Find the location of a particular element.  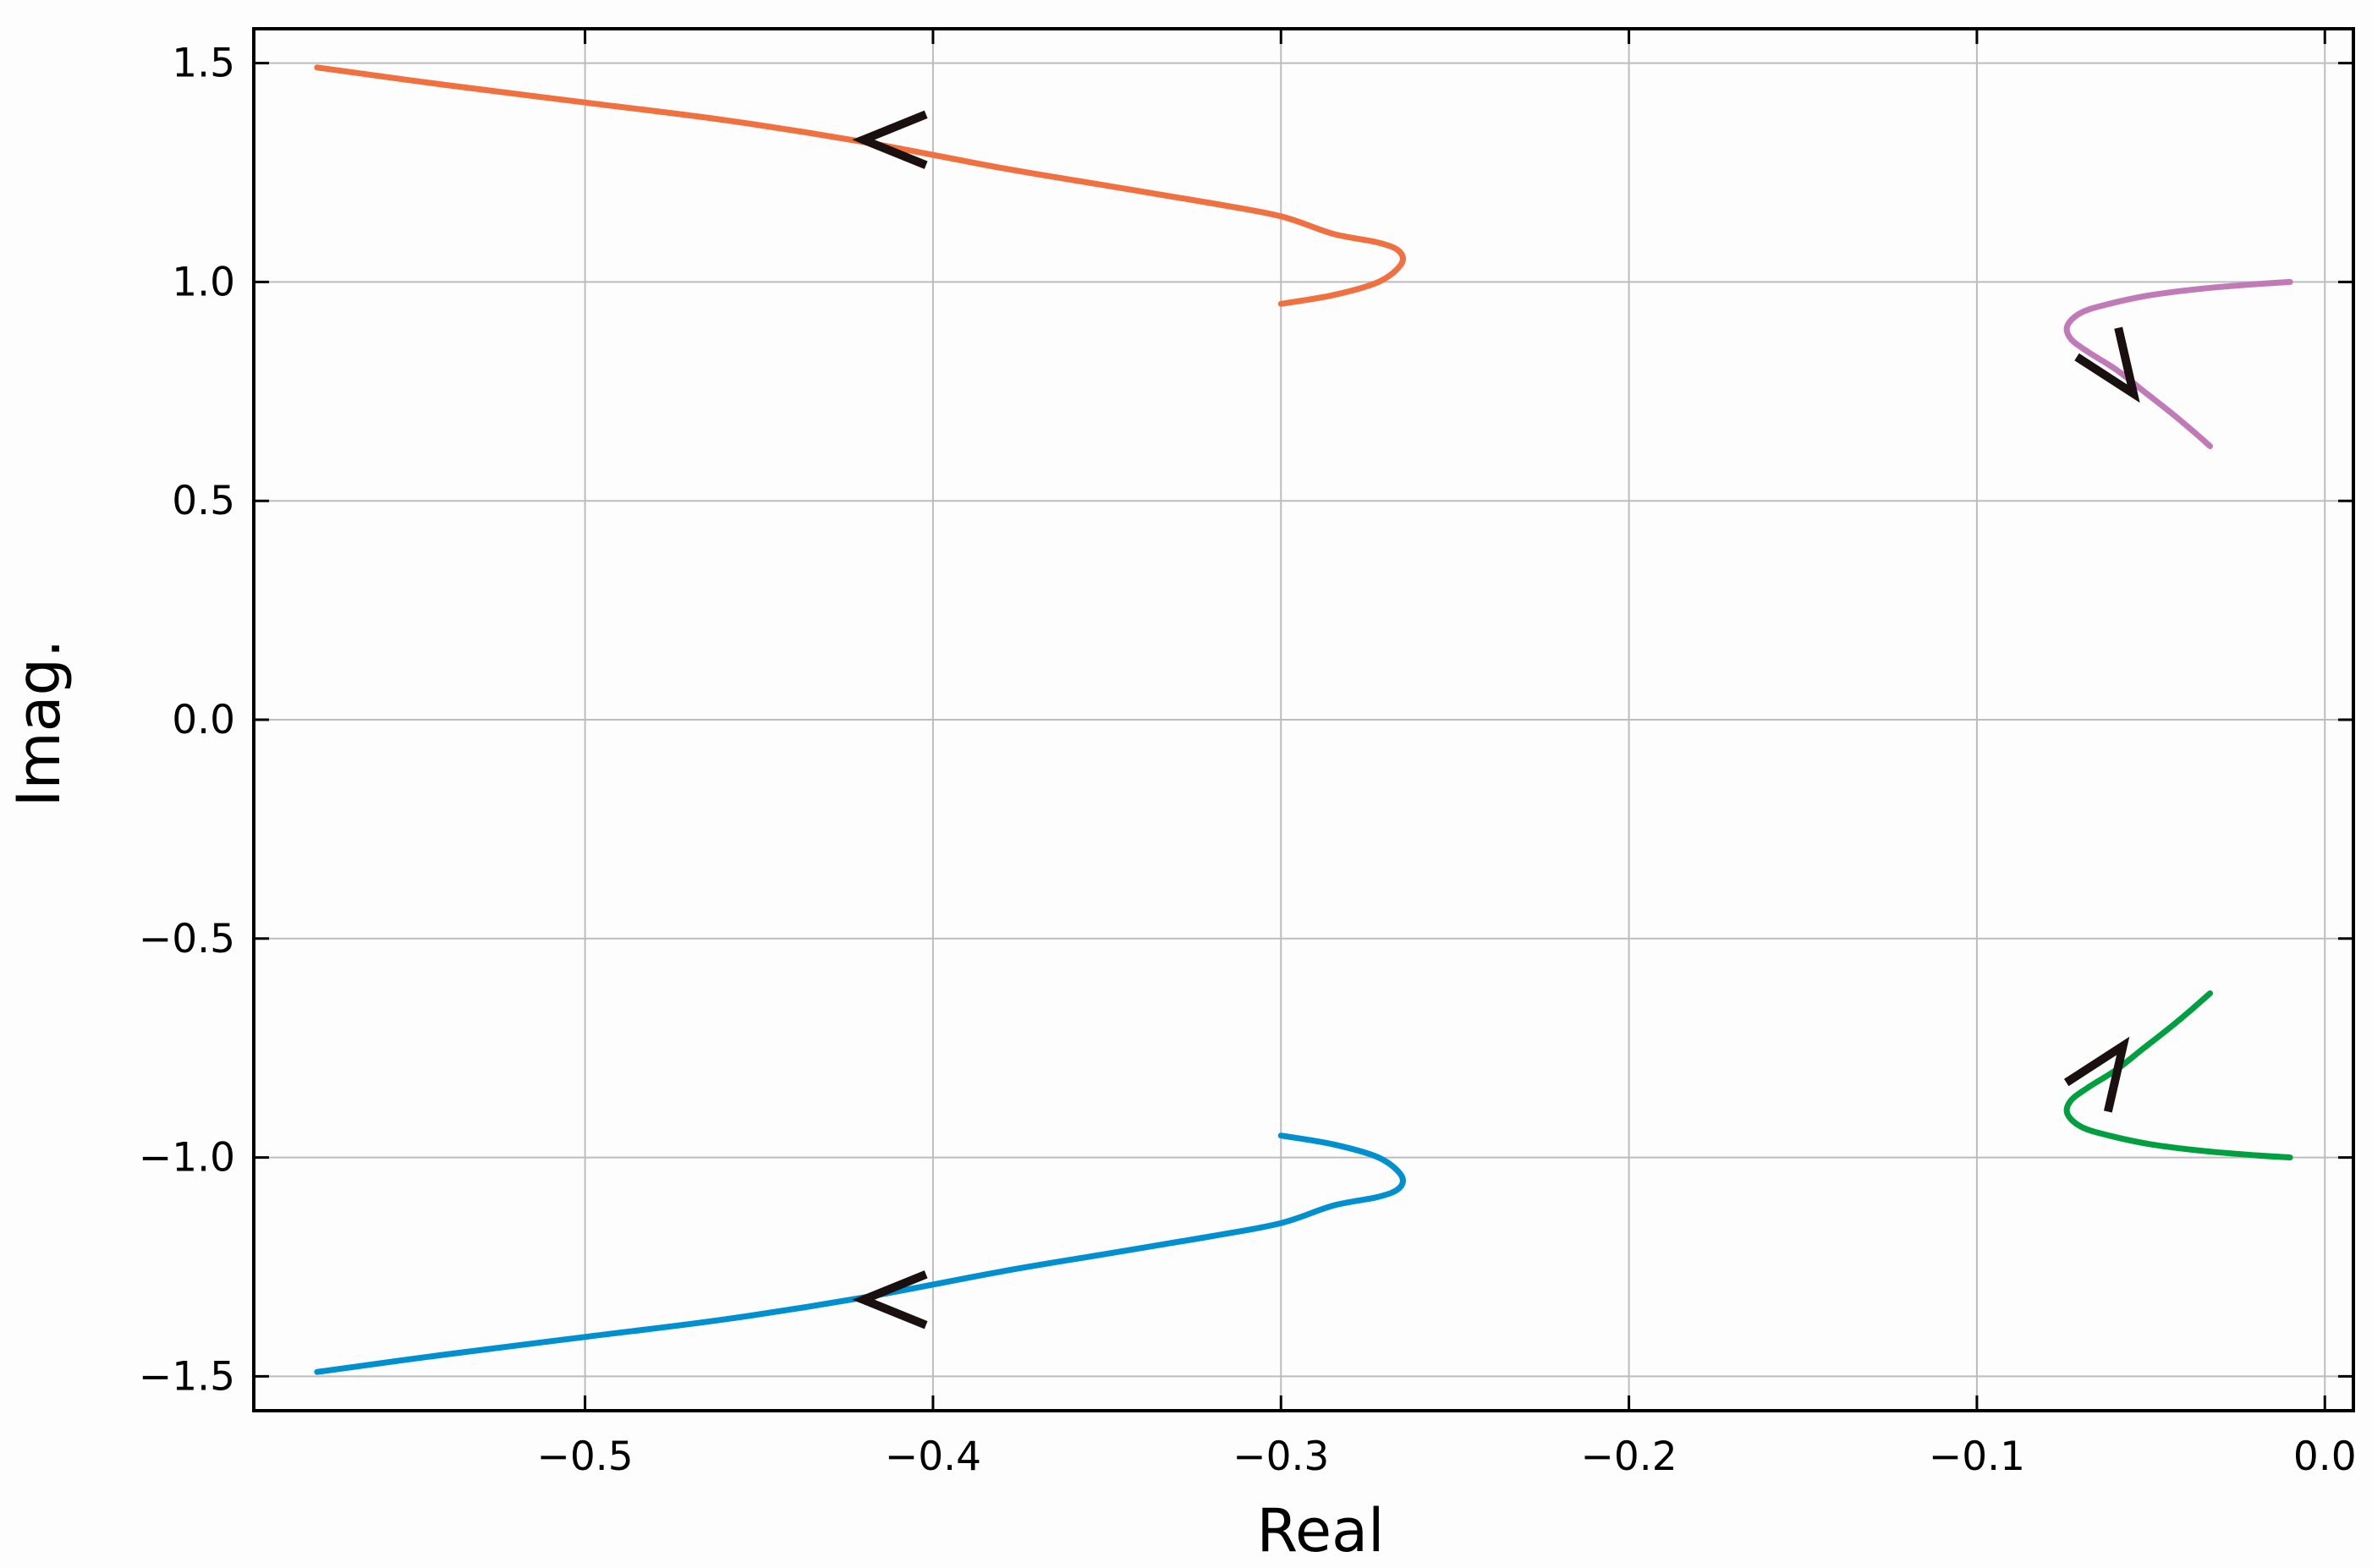

x-tick-label: −0.2 is located at coordinates (1629, 1457).